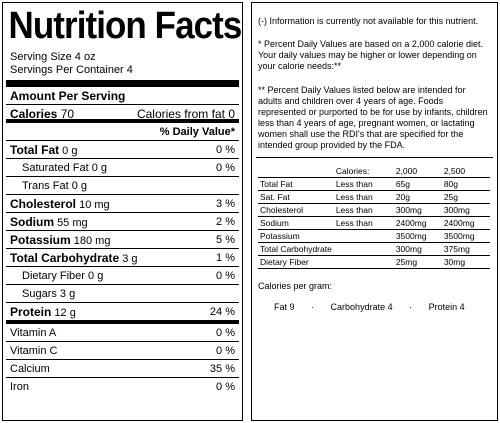 Image resolution: width=500 pixels, height=423 pixels. I want to click on nutrient-sodium: Sodium 55 mg 2 %, so click(122, 222).